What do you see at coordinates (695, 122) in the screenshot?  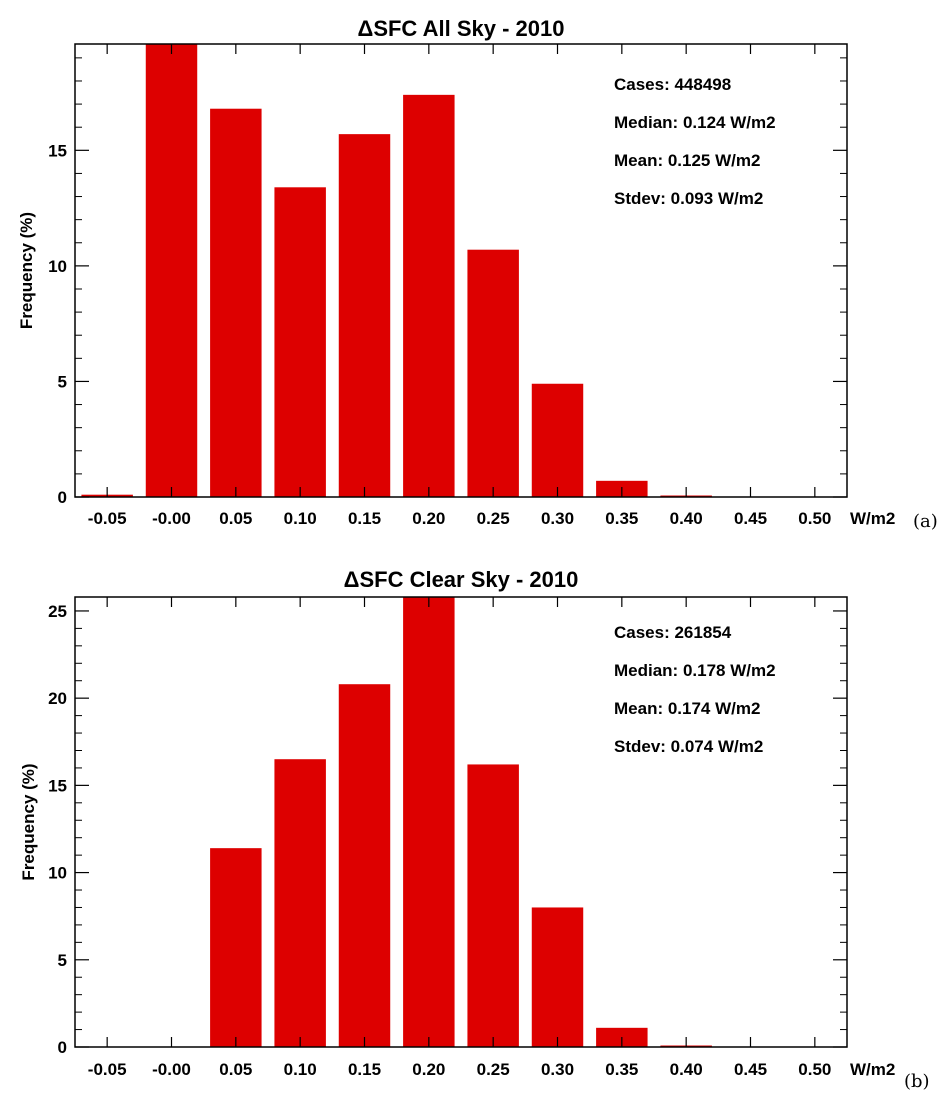 I see `stat-annotation: Median: 0.124 W/m2` at bounding box center [695, 122].